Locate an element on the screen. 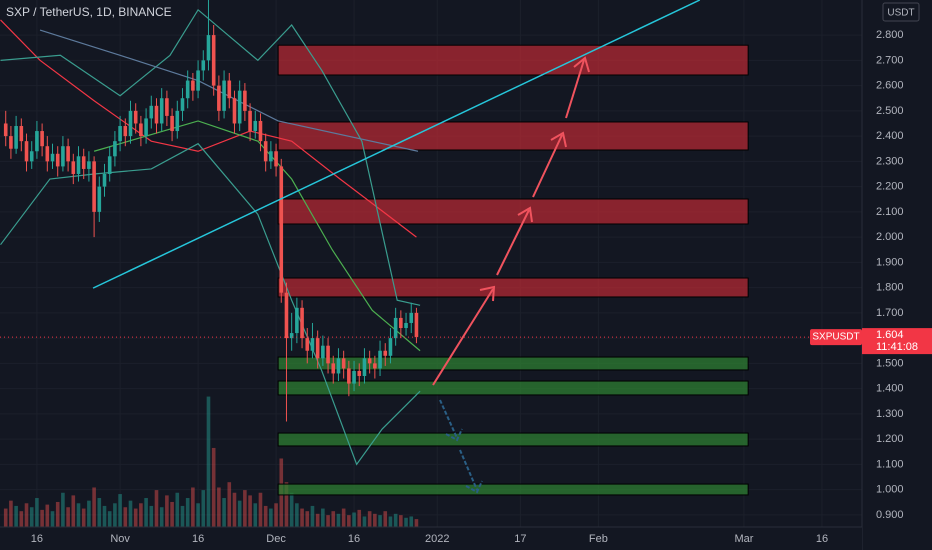  y-tick-label: 2.800 is located at coordinates (890, 35).